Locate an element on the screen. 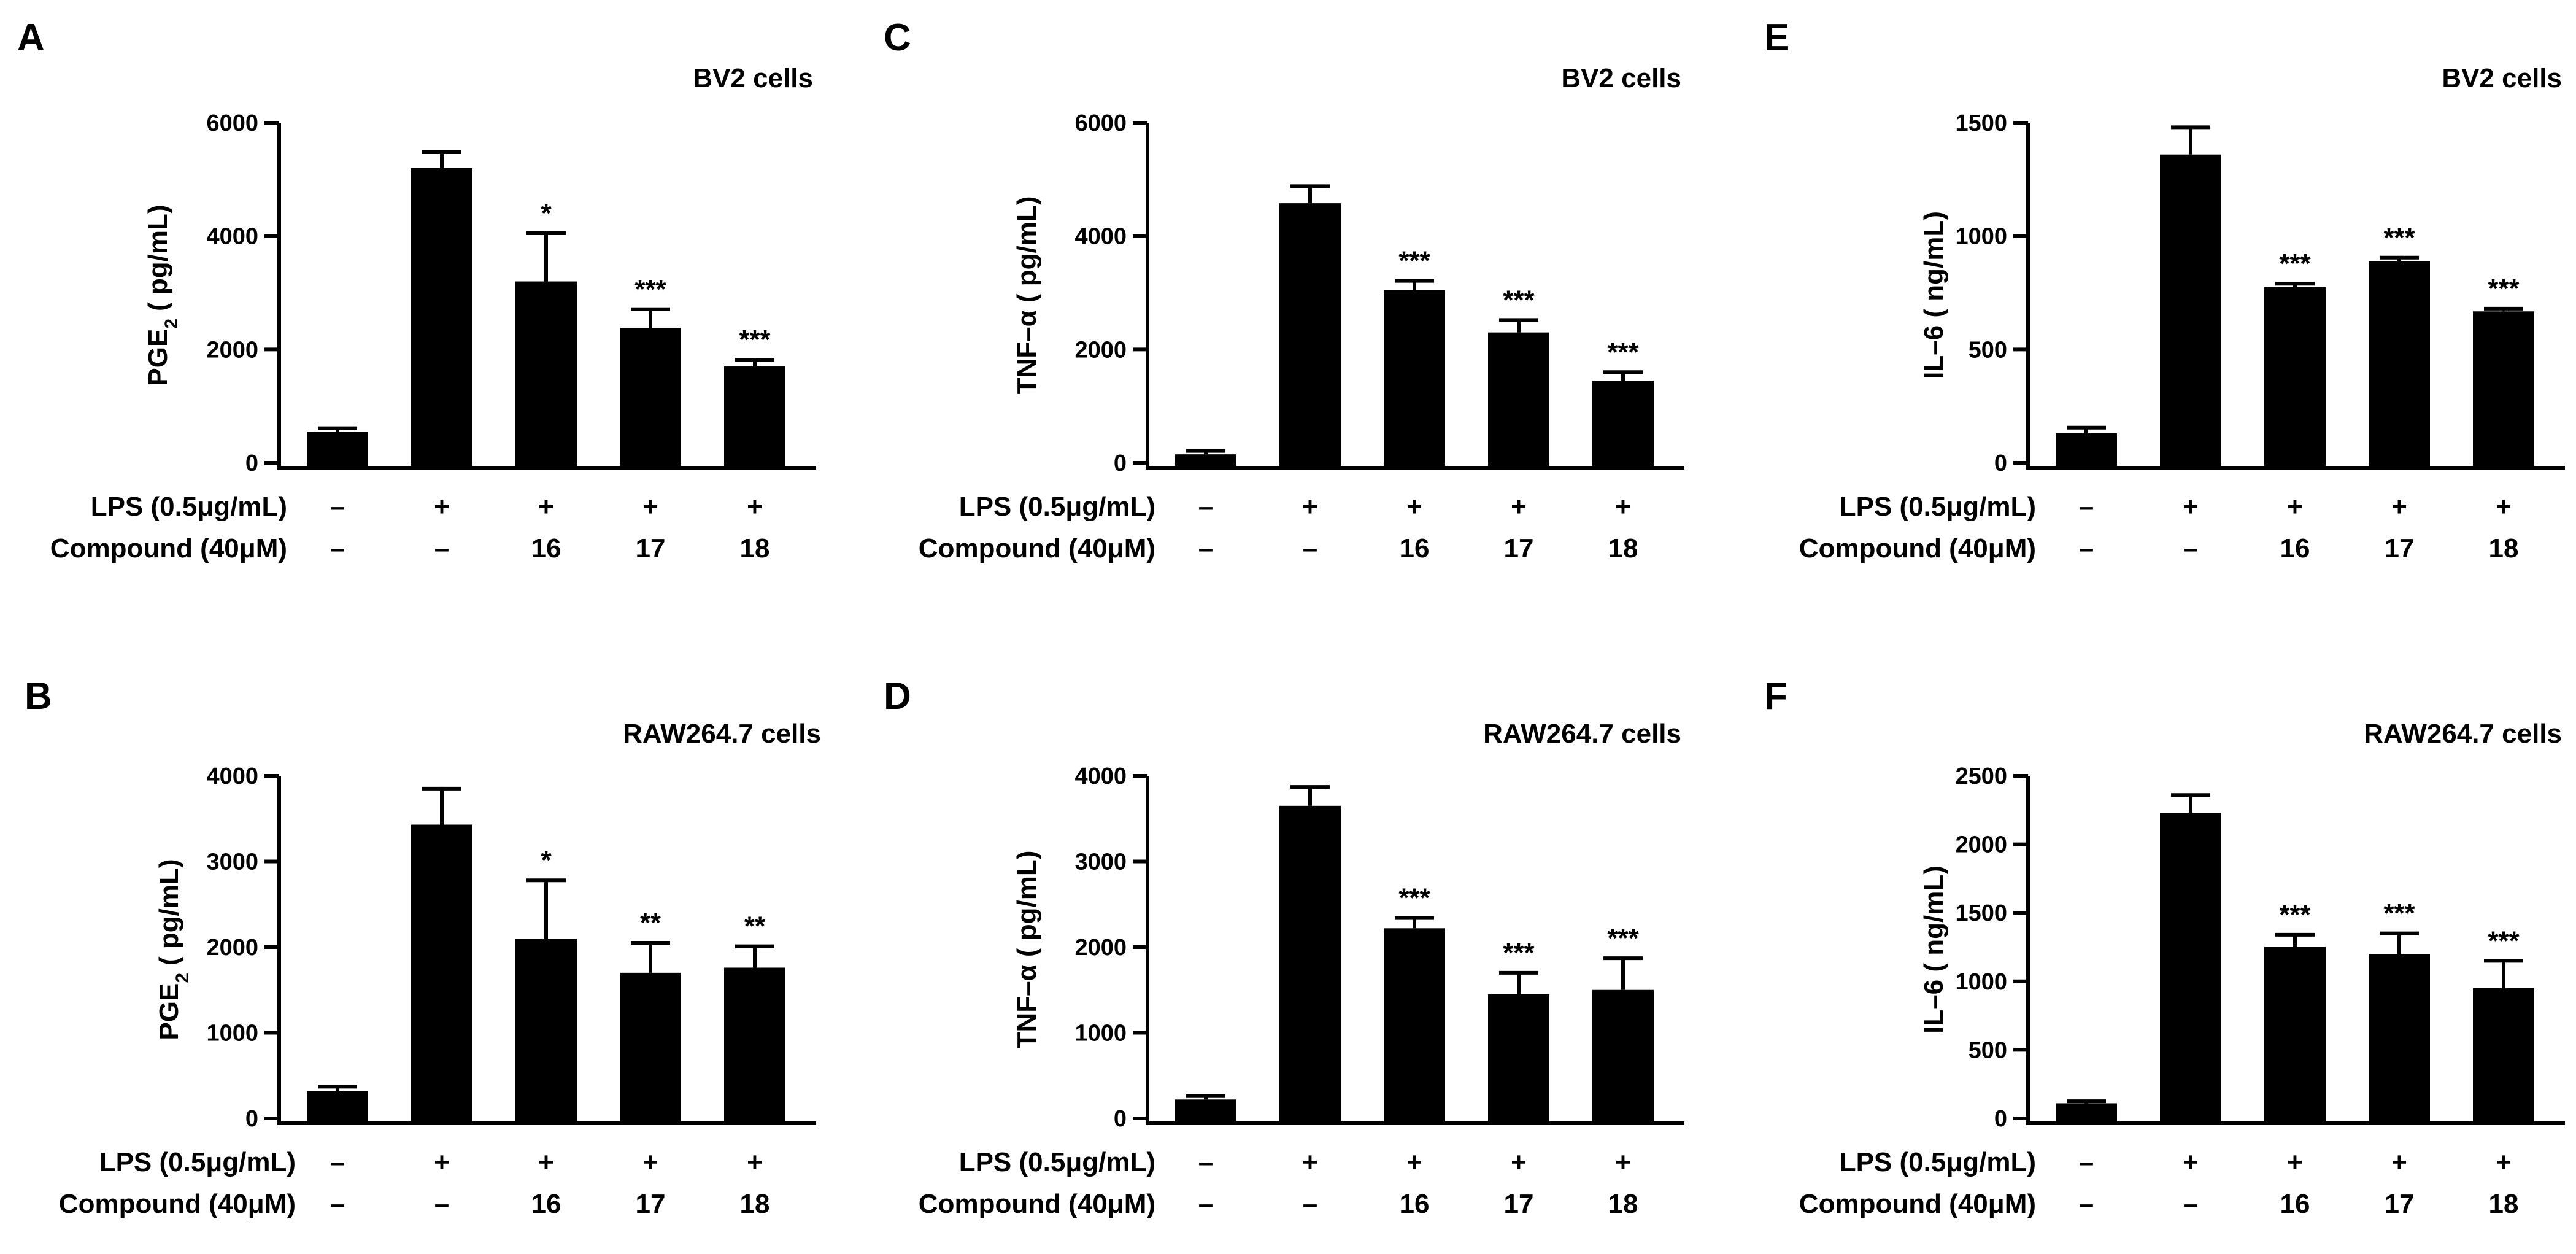 This screenshot has width=2576, height=1254. y-axis-label: PGE2 ( pg/mL) is located at coordinates (173, 949).